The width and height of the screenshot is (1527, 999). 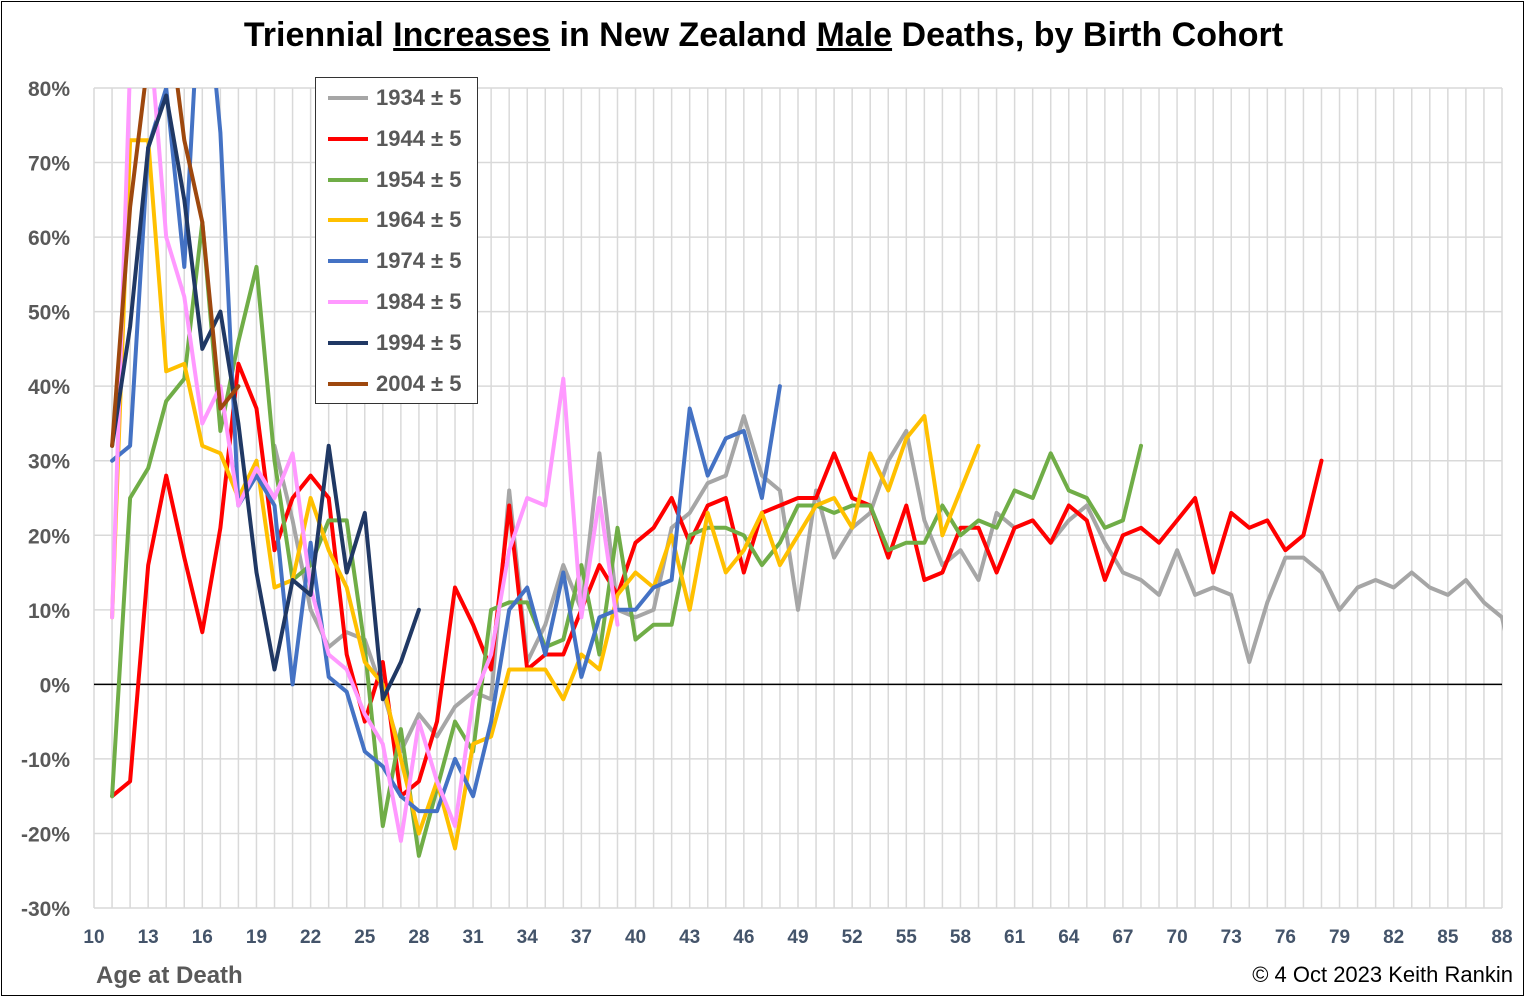 I want to click on title-part: Deaths, by Birth Cohort, so click(x=1088, y=35).